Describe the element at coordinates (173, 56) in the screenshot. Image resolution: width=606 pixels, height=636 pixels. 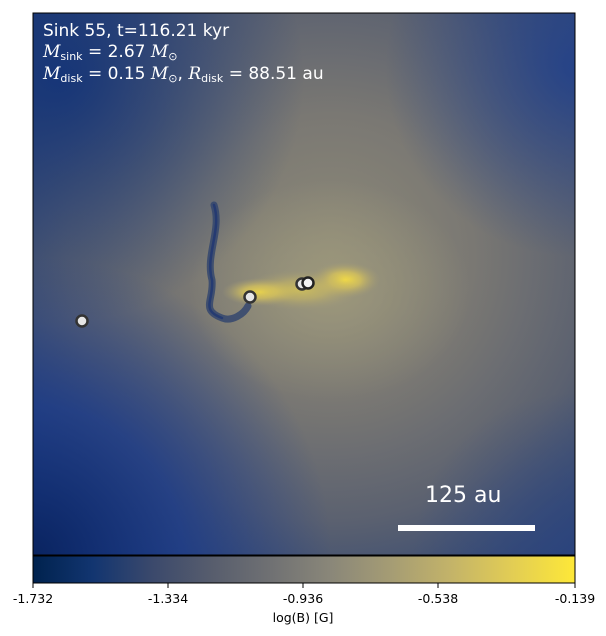
I see `sun-symbol: ⊙` at that location.